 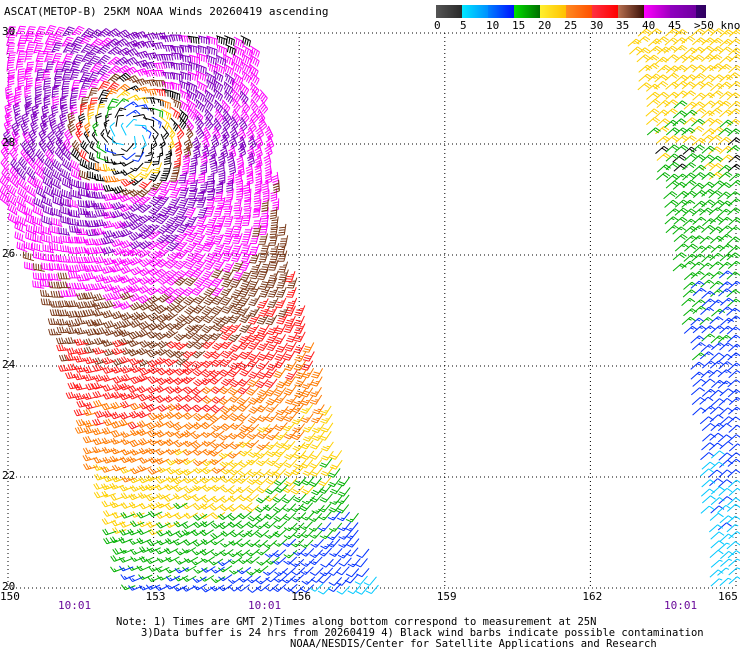 I want to click on latitude-label: 30, so click(x=9, y=31).